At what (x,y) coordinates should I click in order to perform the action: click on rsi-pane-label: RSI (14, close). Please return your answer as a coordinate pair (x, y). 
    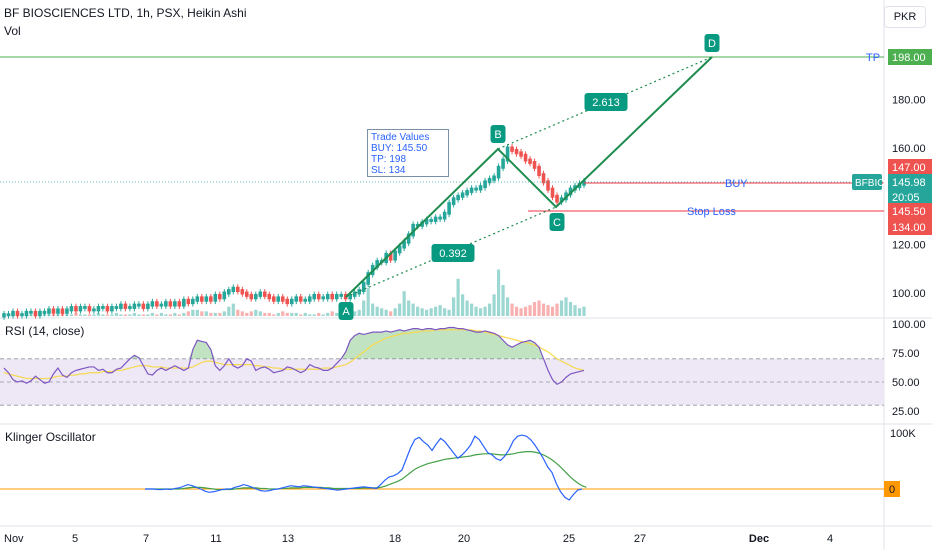
    Looking at the image, I should click on (45, 331).